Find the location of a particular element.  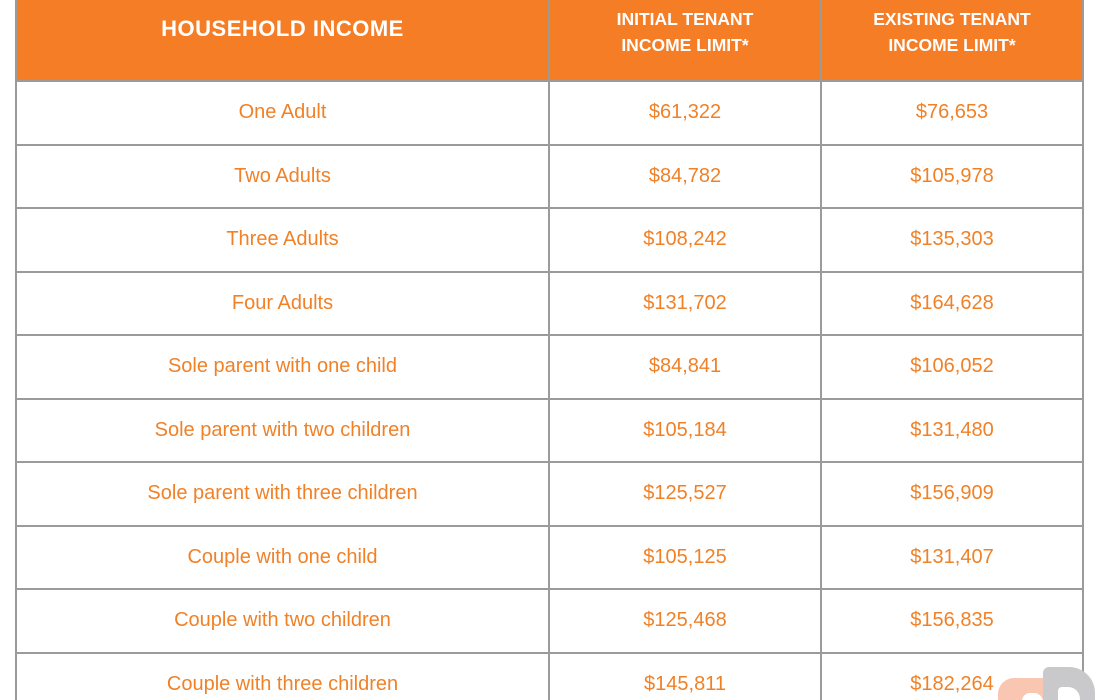

existing-limit-cell: $156,835 is located at coordinates (952, 621).